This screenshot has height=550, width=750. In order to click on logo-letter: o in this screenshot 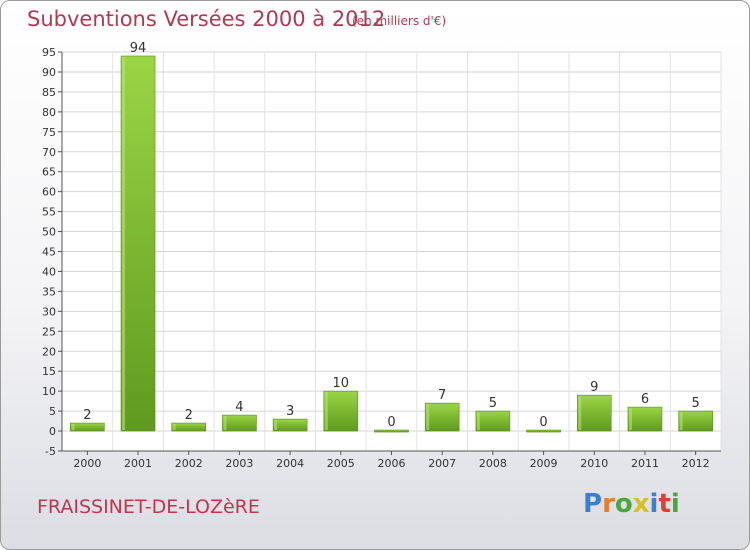, I will do `click(623, 504)`.